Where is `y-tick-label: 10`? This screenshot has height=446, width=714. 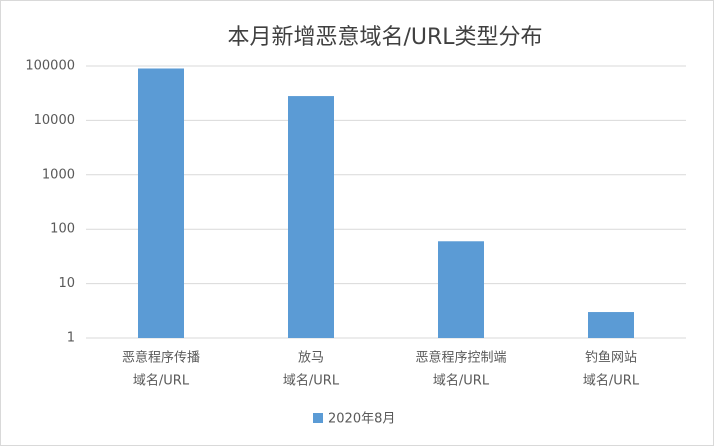 y-tick-label: 10 is located at coordinates (66, 283).